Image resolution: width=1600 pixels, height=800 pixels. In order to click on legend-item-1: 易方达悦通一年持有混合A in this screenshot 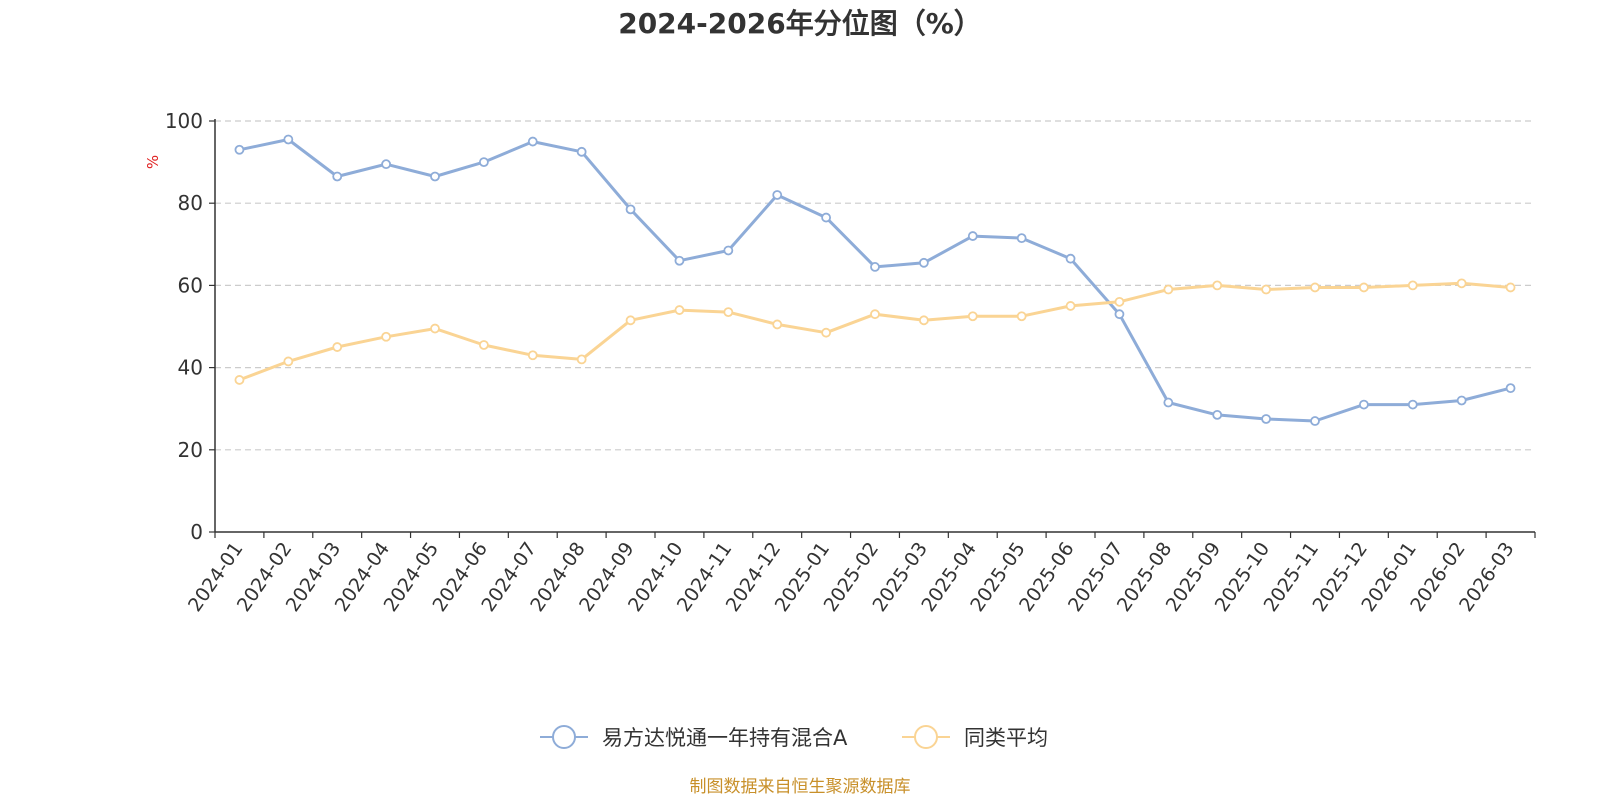, I will do `click(694, 737)`.